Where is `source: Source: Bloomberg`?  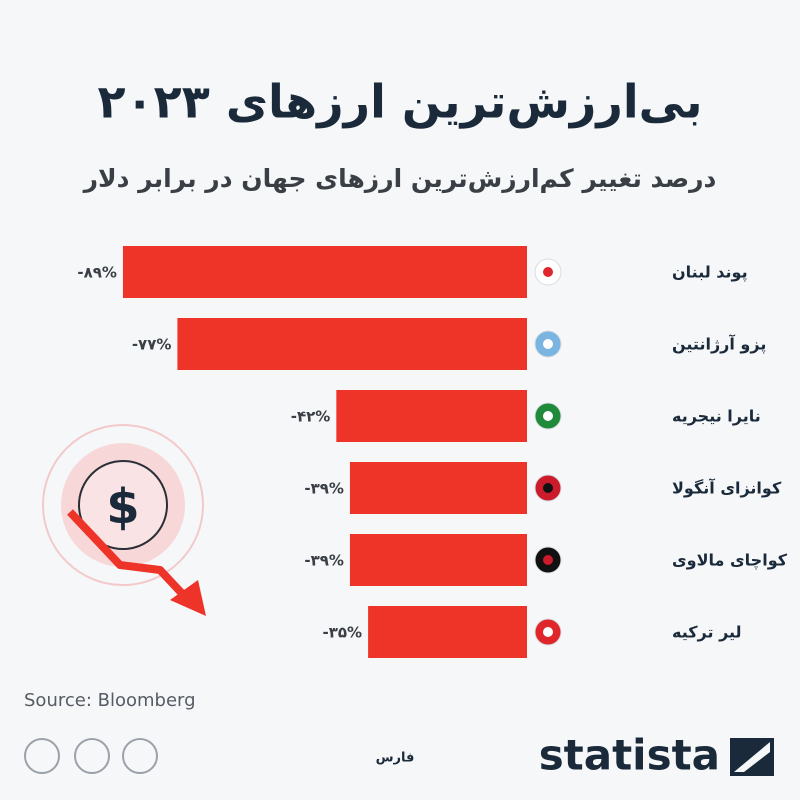
source: Source: Bloomberg is located at coordinates (110, 700).